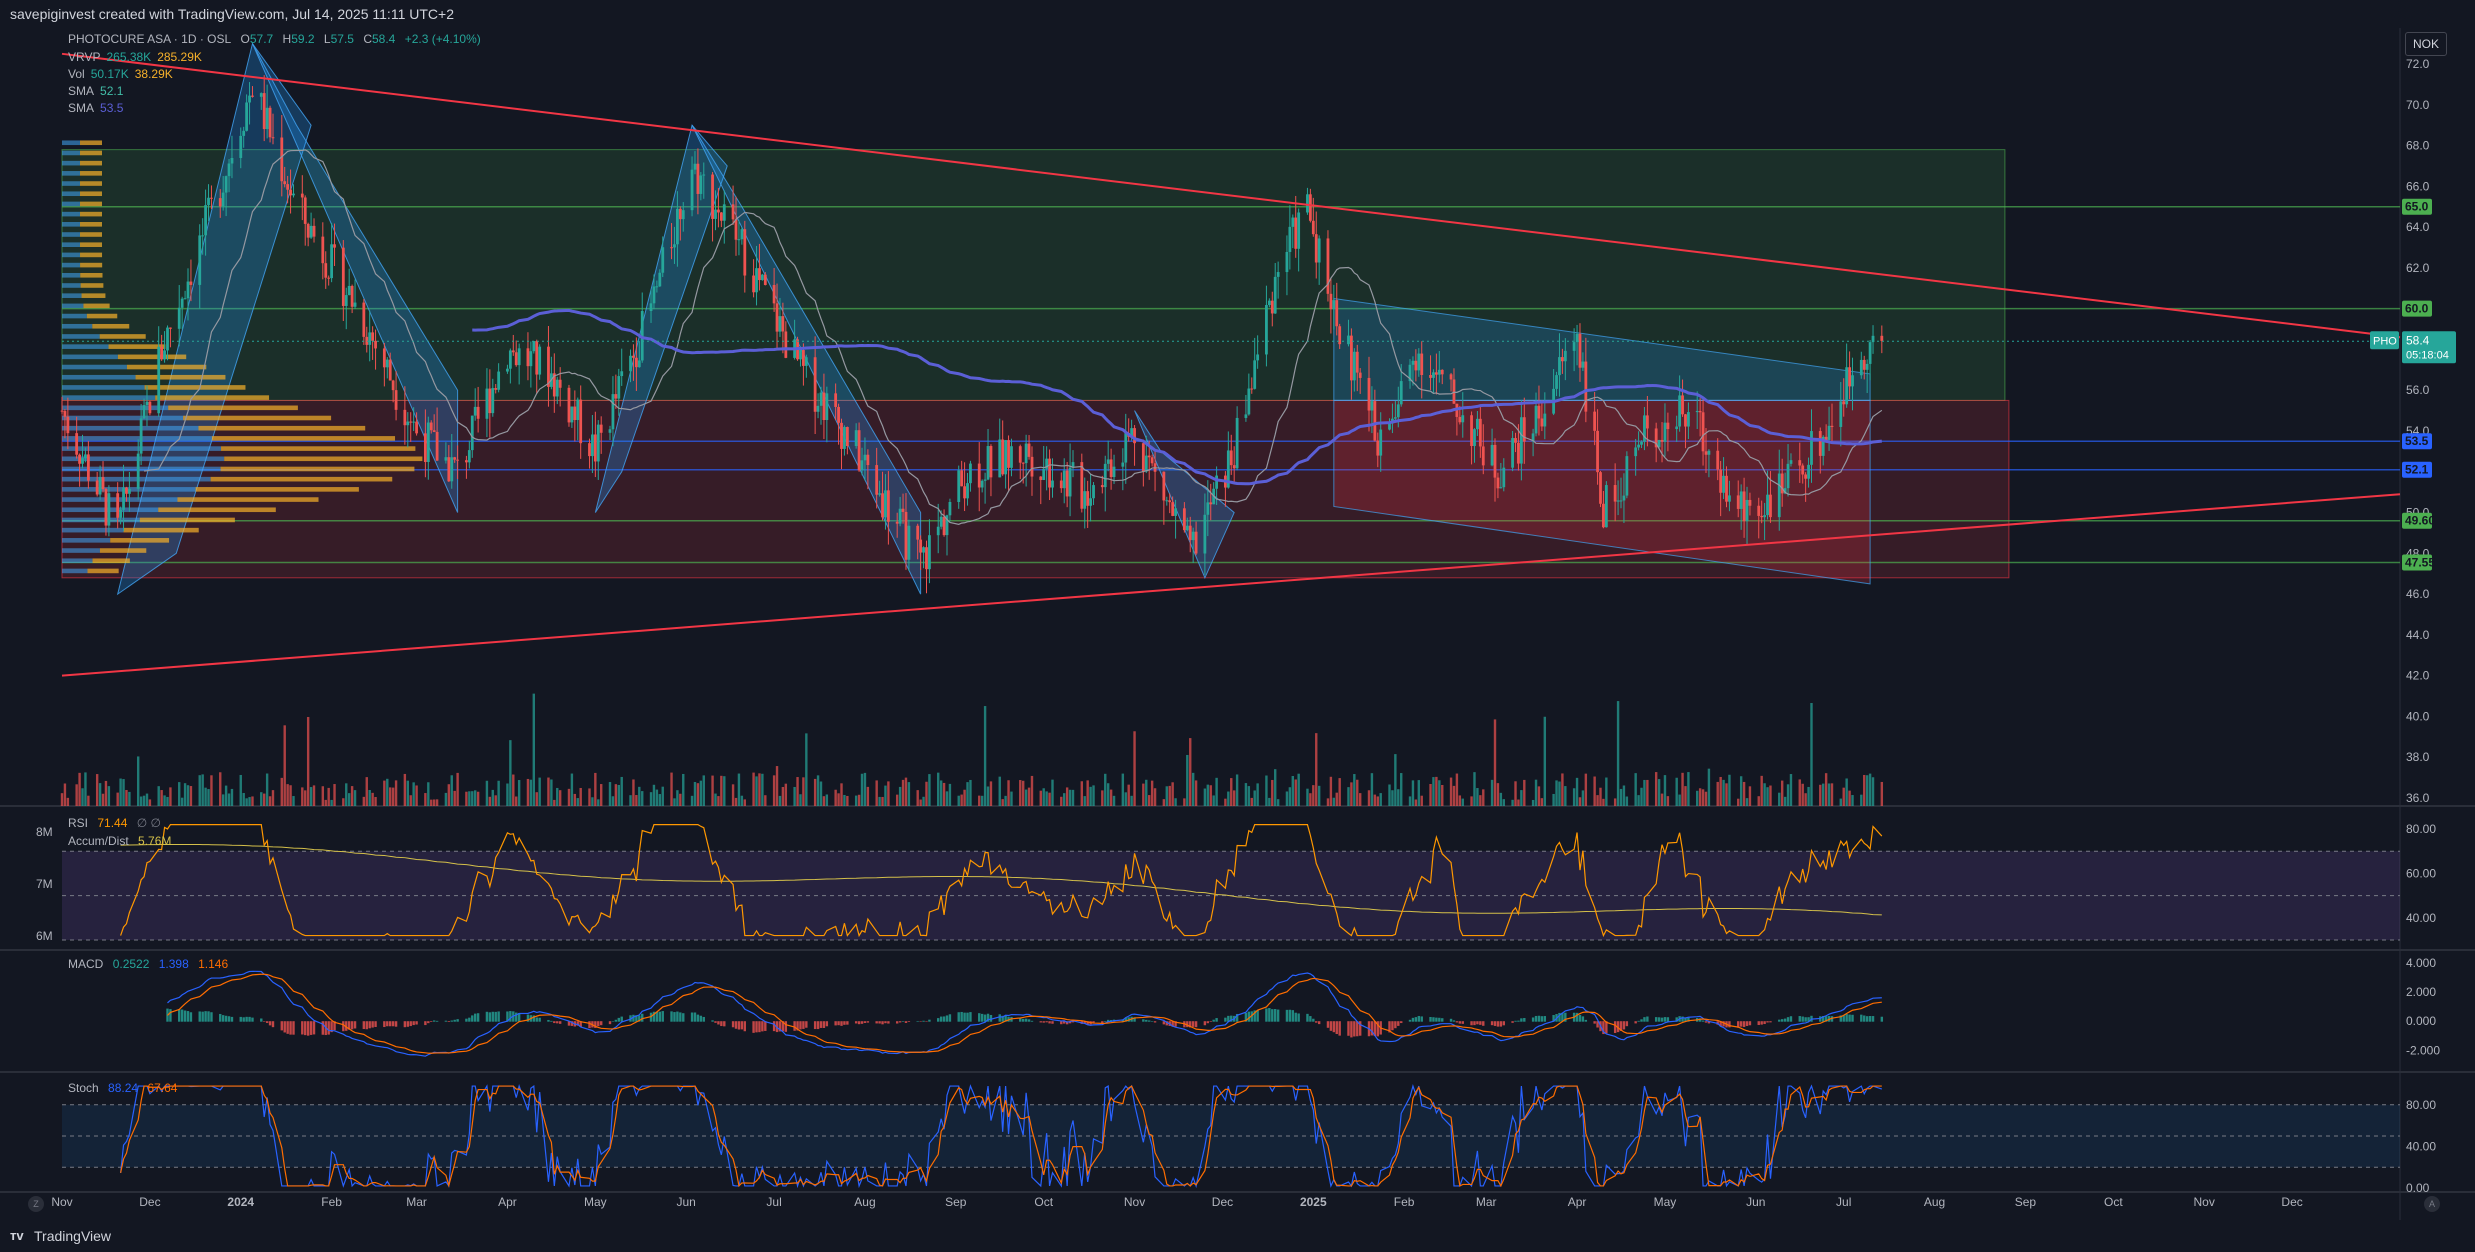  What do you see at coordinates (383, 39) in the screenshot?
I see `close-value: 58.4` at bounding box center [383, 39].